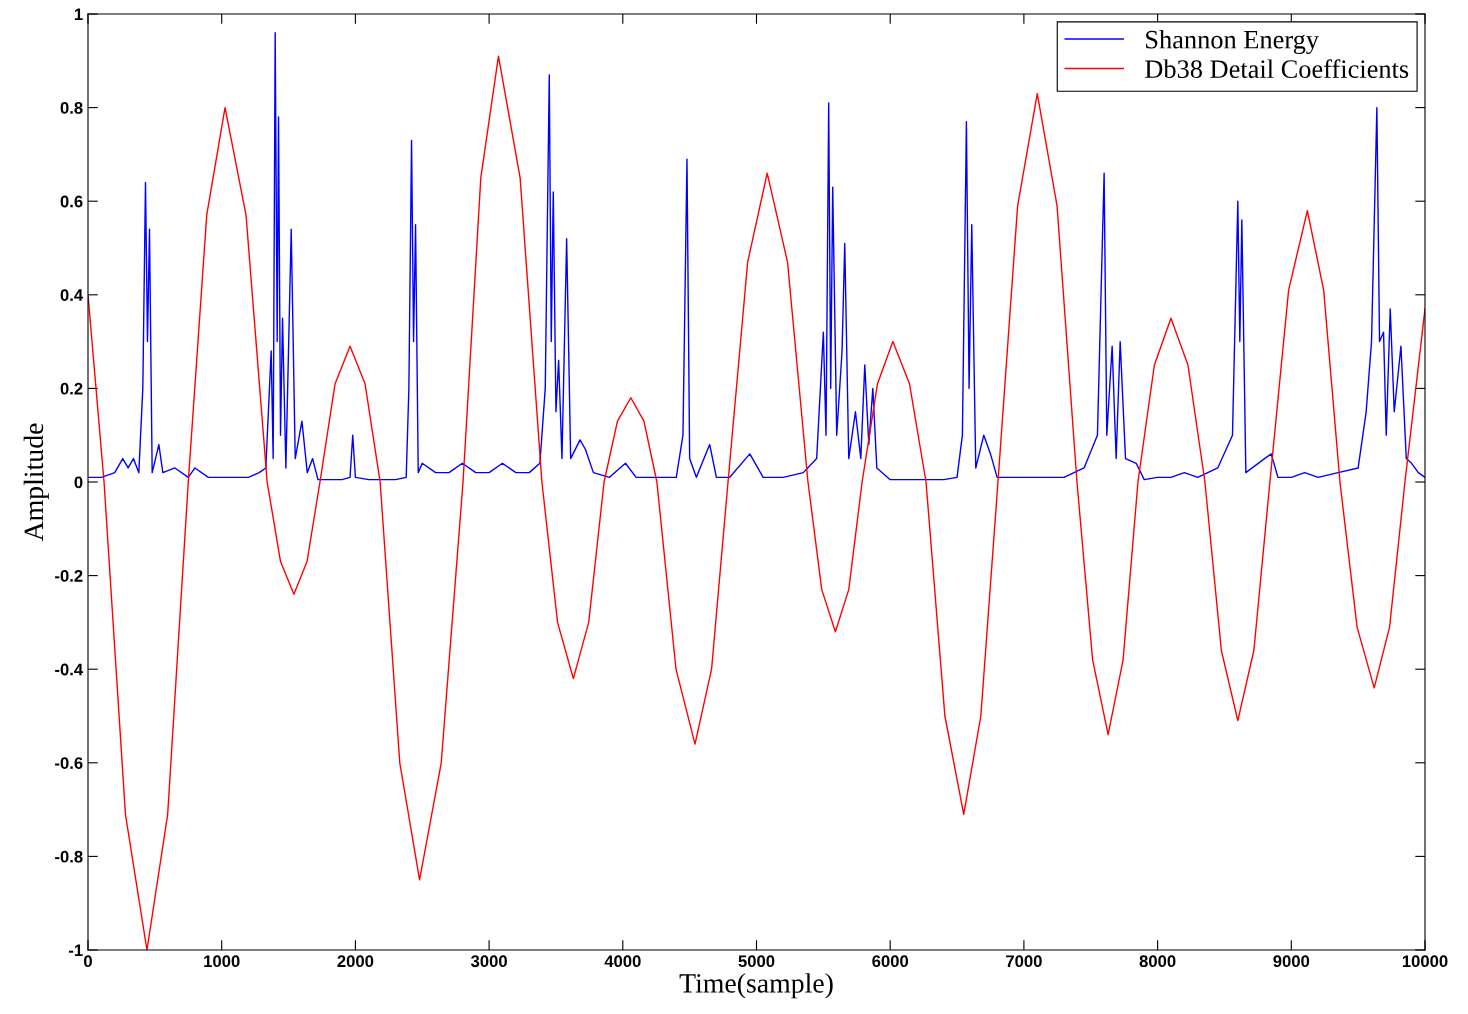  What do you see at coordinates (69, 669) in the screenshot?
I see `y-tick-label: -0.4` at bounding box center [69, 669].